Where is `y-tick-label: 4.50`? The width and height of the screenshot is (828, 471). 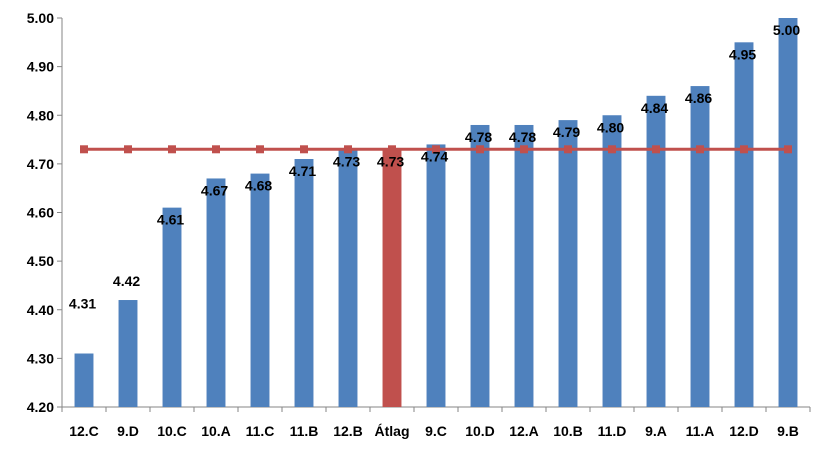 y-tick-label: 4.50 is located at coordinates (40, 261).